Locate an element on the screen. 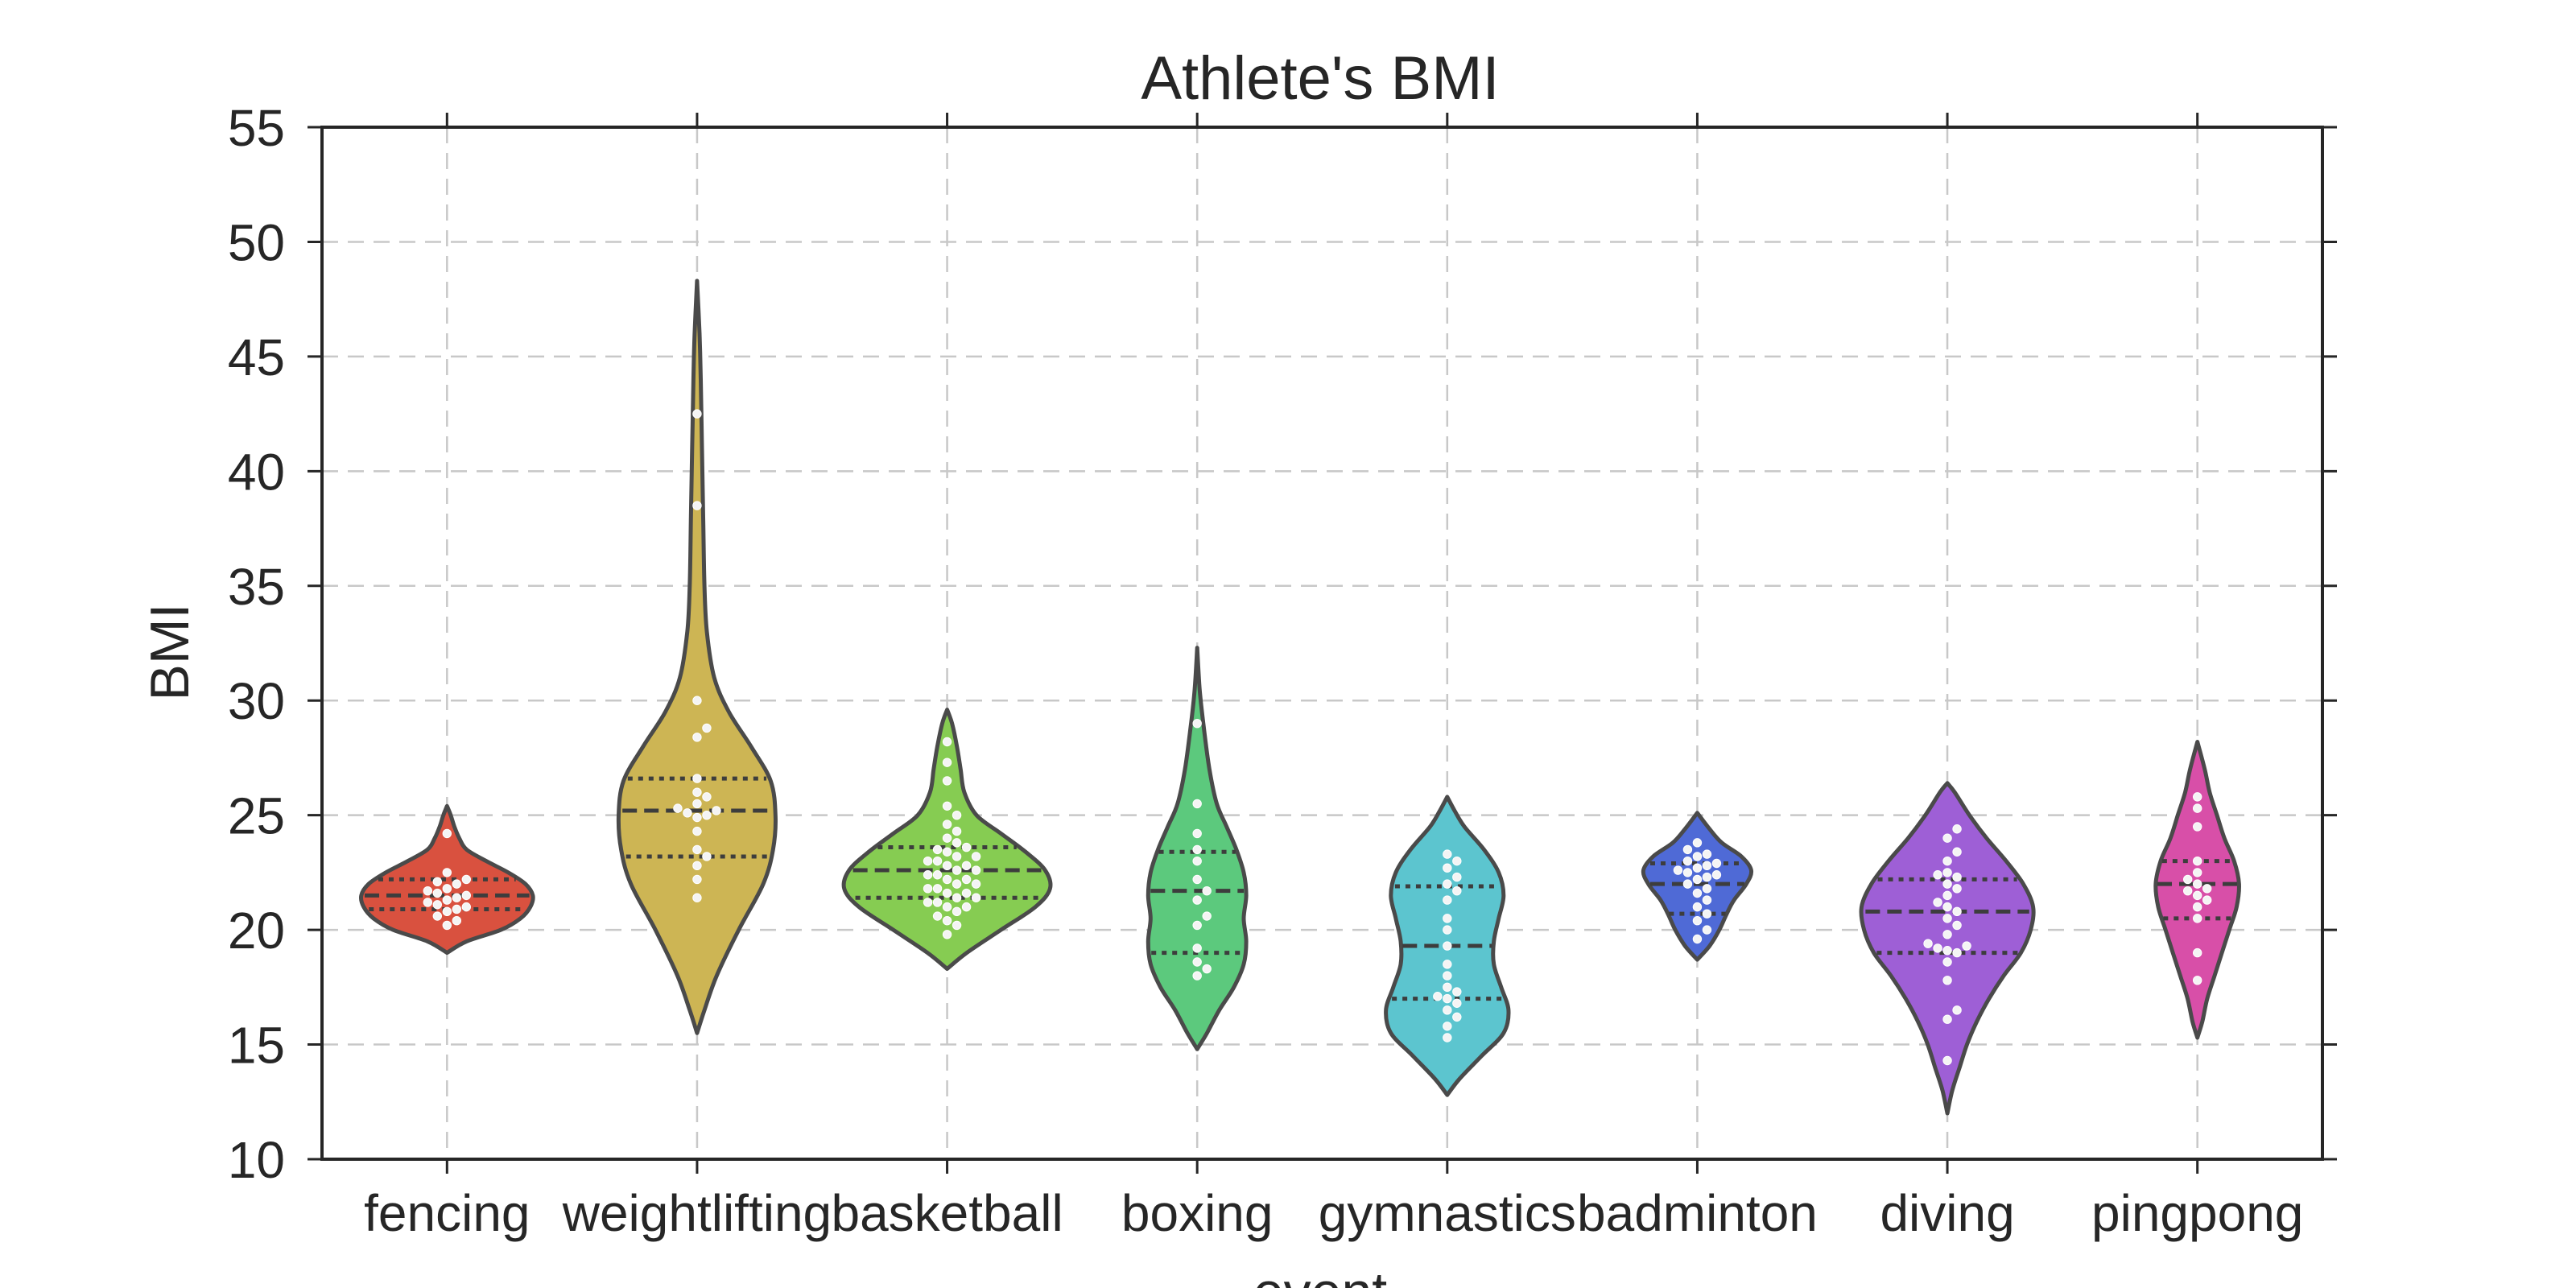 The image size is (2576, 1288). x-tick-label: fencing is located at coordinates (447, 1213).